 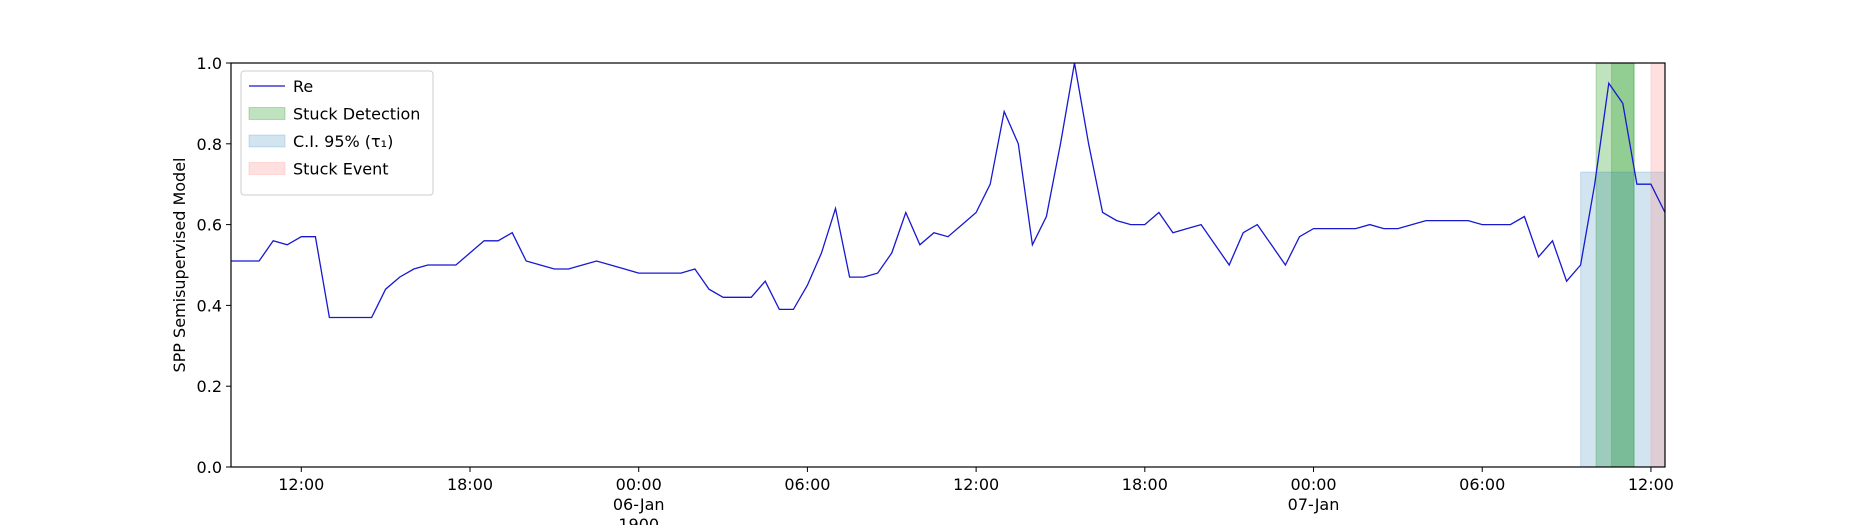 I want to click on legend-label: C.I. 95% (τ₁), so click(x=343, y=141).